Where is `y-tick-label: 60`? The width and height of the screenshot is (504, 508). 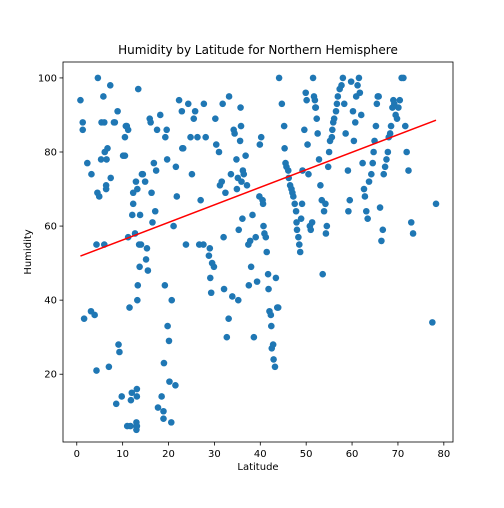
y-tick-label: 60 is located at coordinates (50, 227).